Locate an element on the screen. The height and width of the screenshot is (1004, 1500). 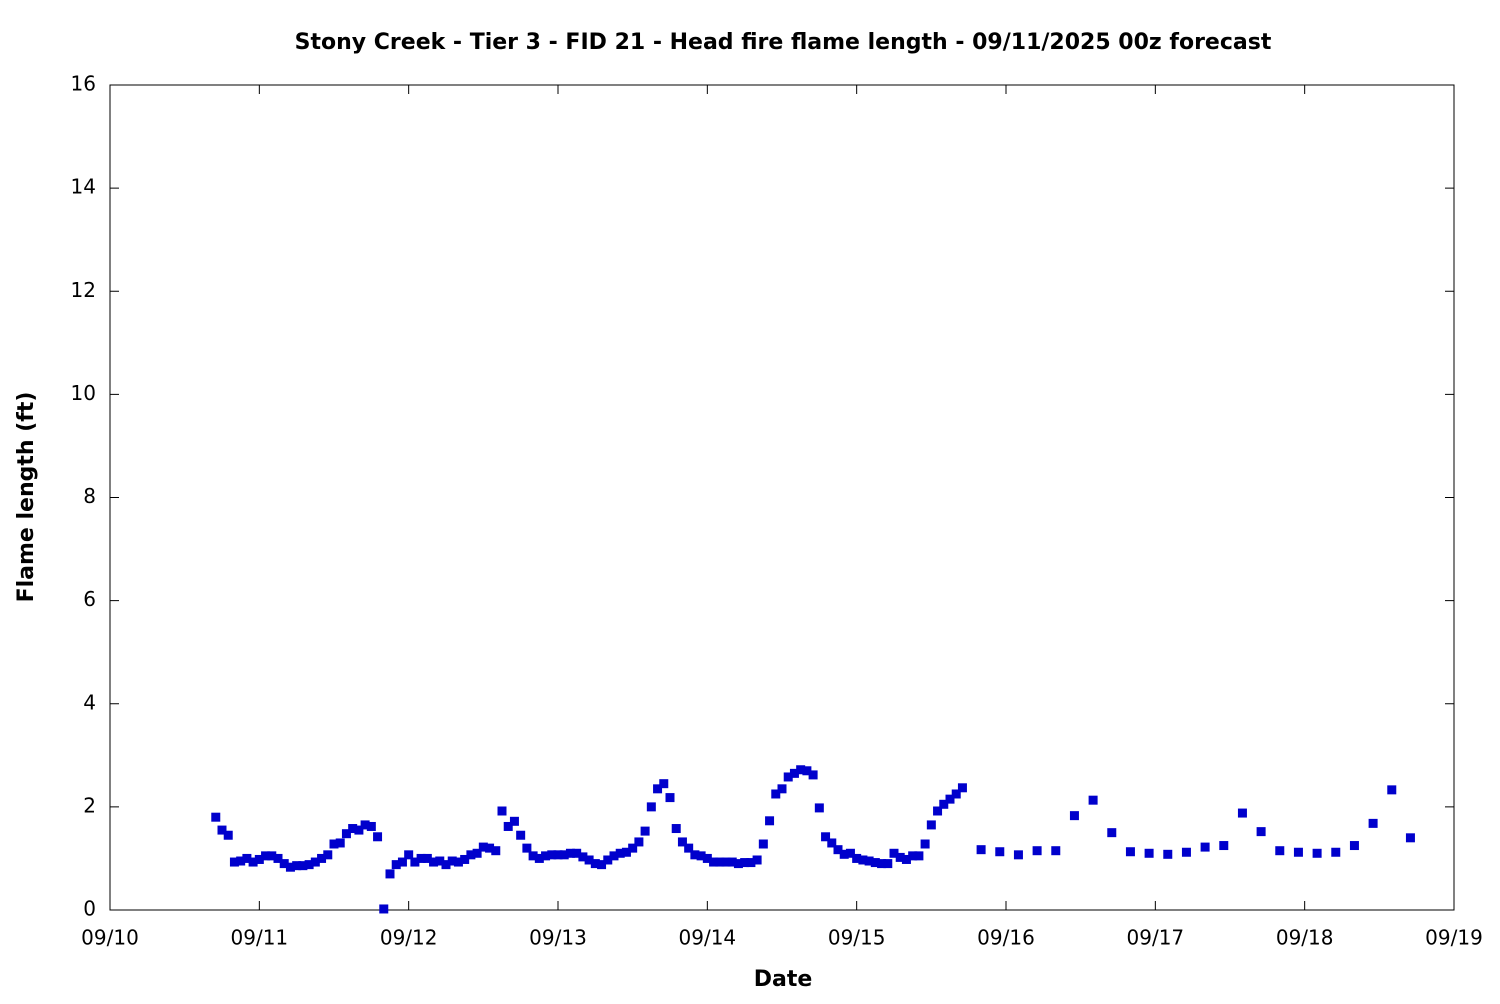
y-tick-label: 16 is located at coordinates (83, 84).